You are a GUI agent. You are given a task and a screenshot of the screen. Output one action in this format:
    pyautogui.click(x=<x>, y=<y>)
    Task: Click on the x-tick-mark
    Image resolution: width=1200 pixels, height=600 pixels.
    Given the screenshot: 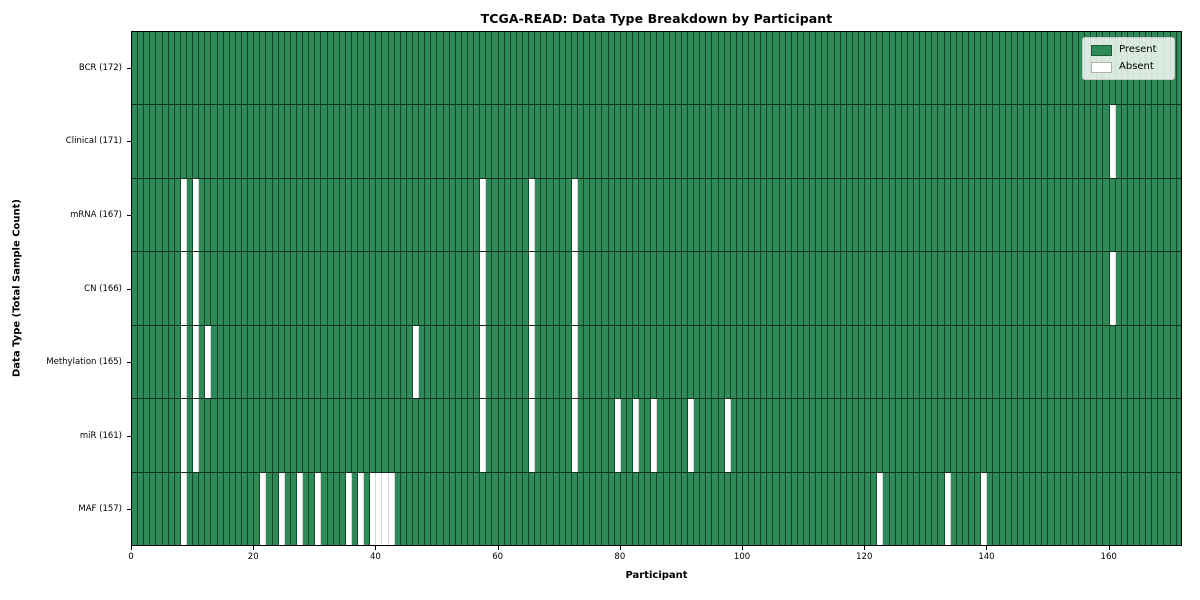 What is the action you would take?
    pyautogui.click(x=743, y=548)
    